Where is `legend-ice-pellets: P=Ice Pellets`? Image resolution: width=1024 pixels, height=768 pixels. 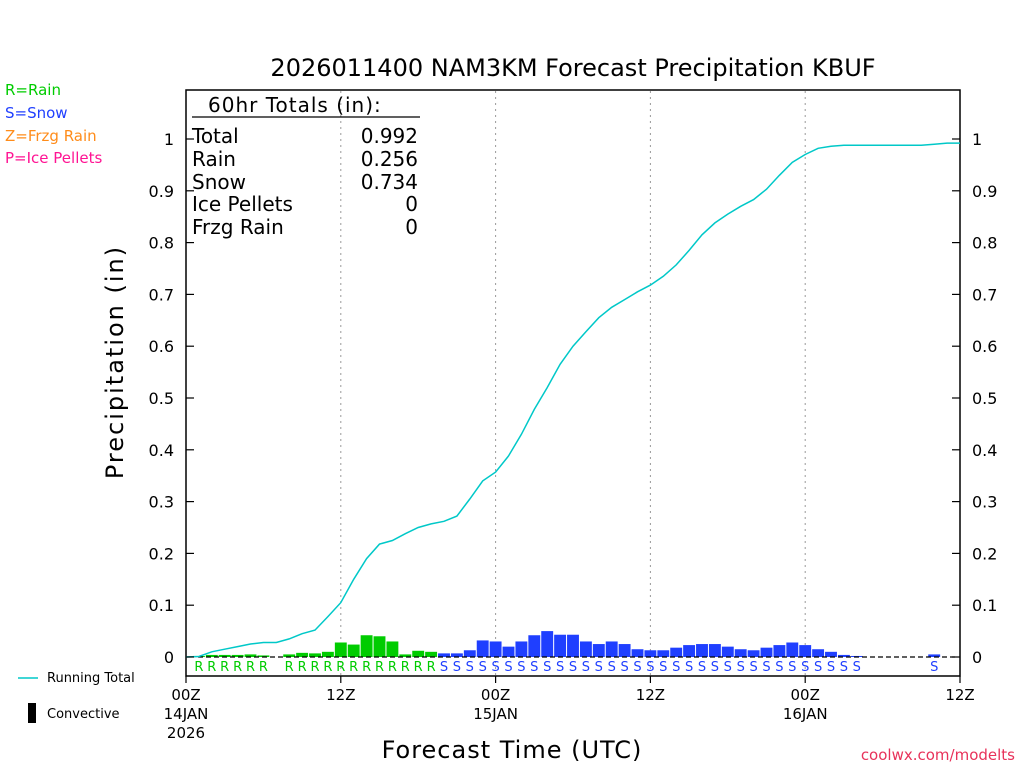
legend-ice-pellets: P=Ice Pellets is located at coordinates (53, 158).